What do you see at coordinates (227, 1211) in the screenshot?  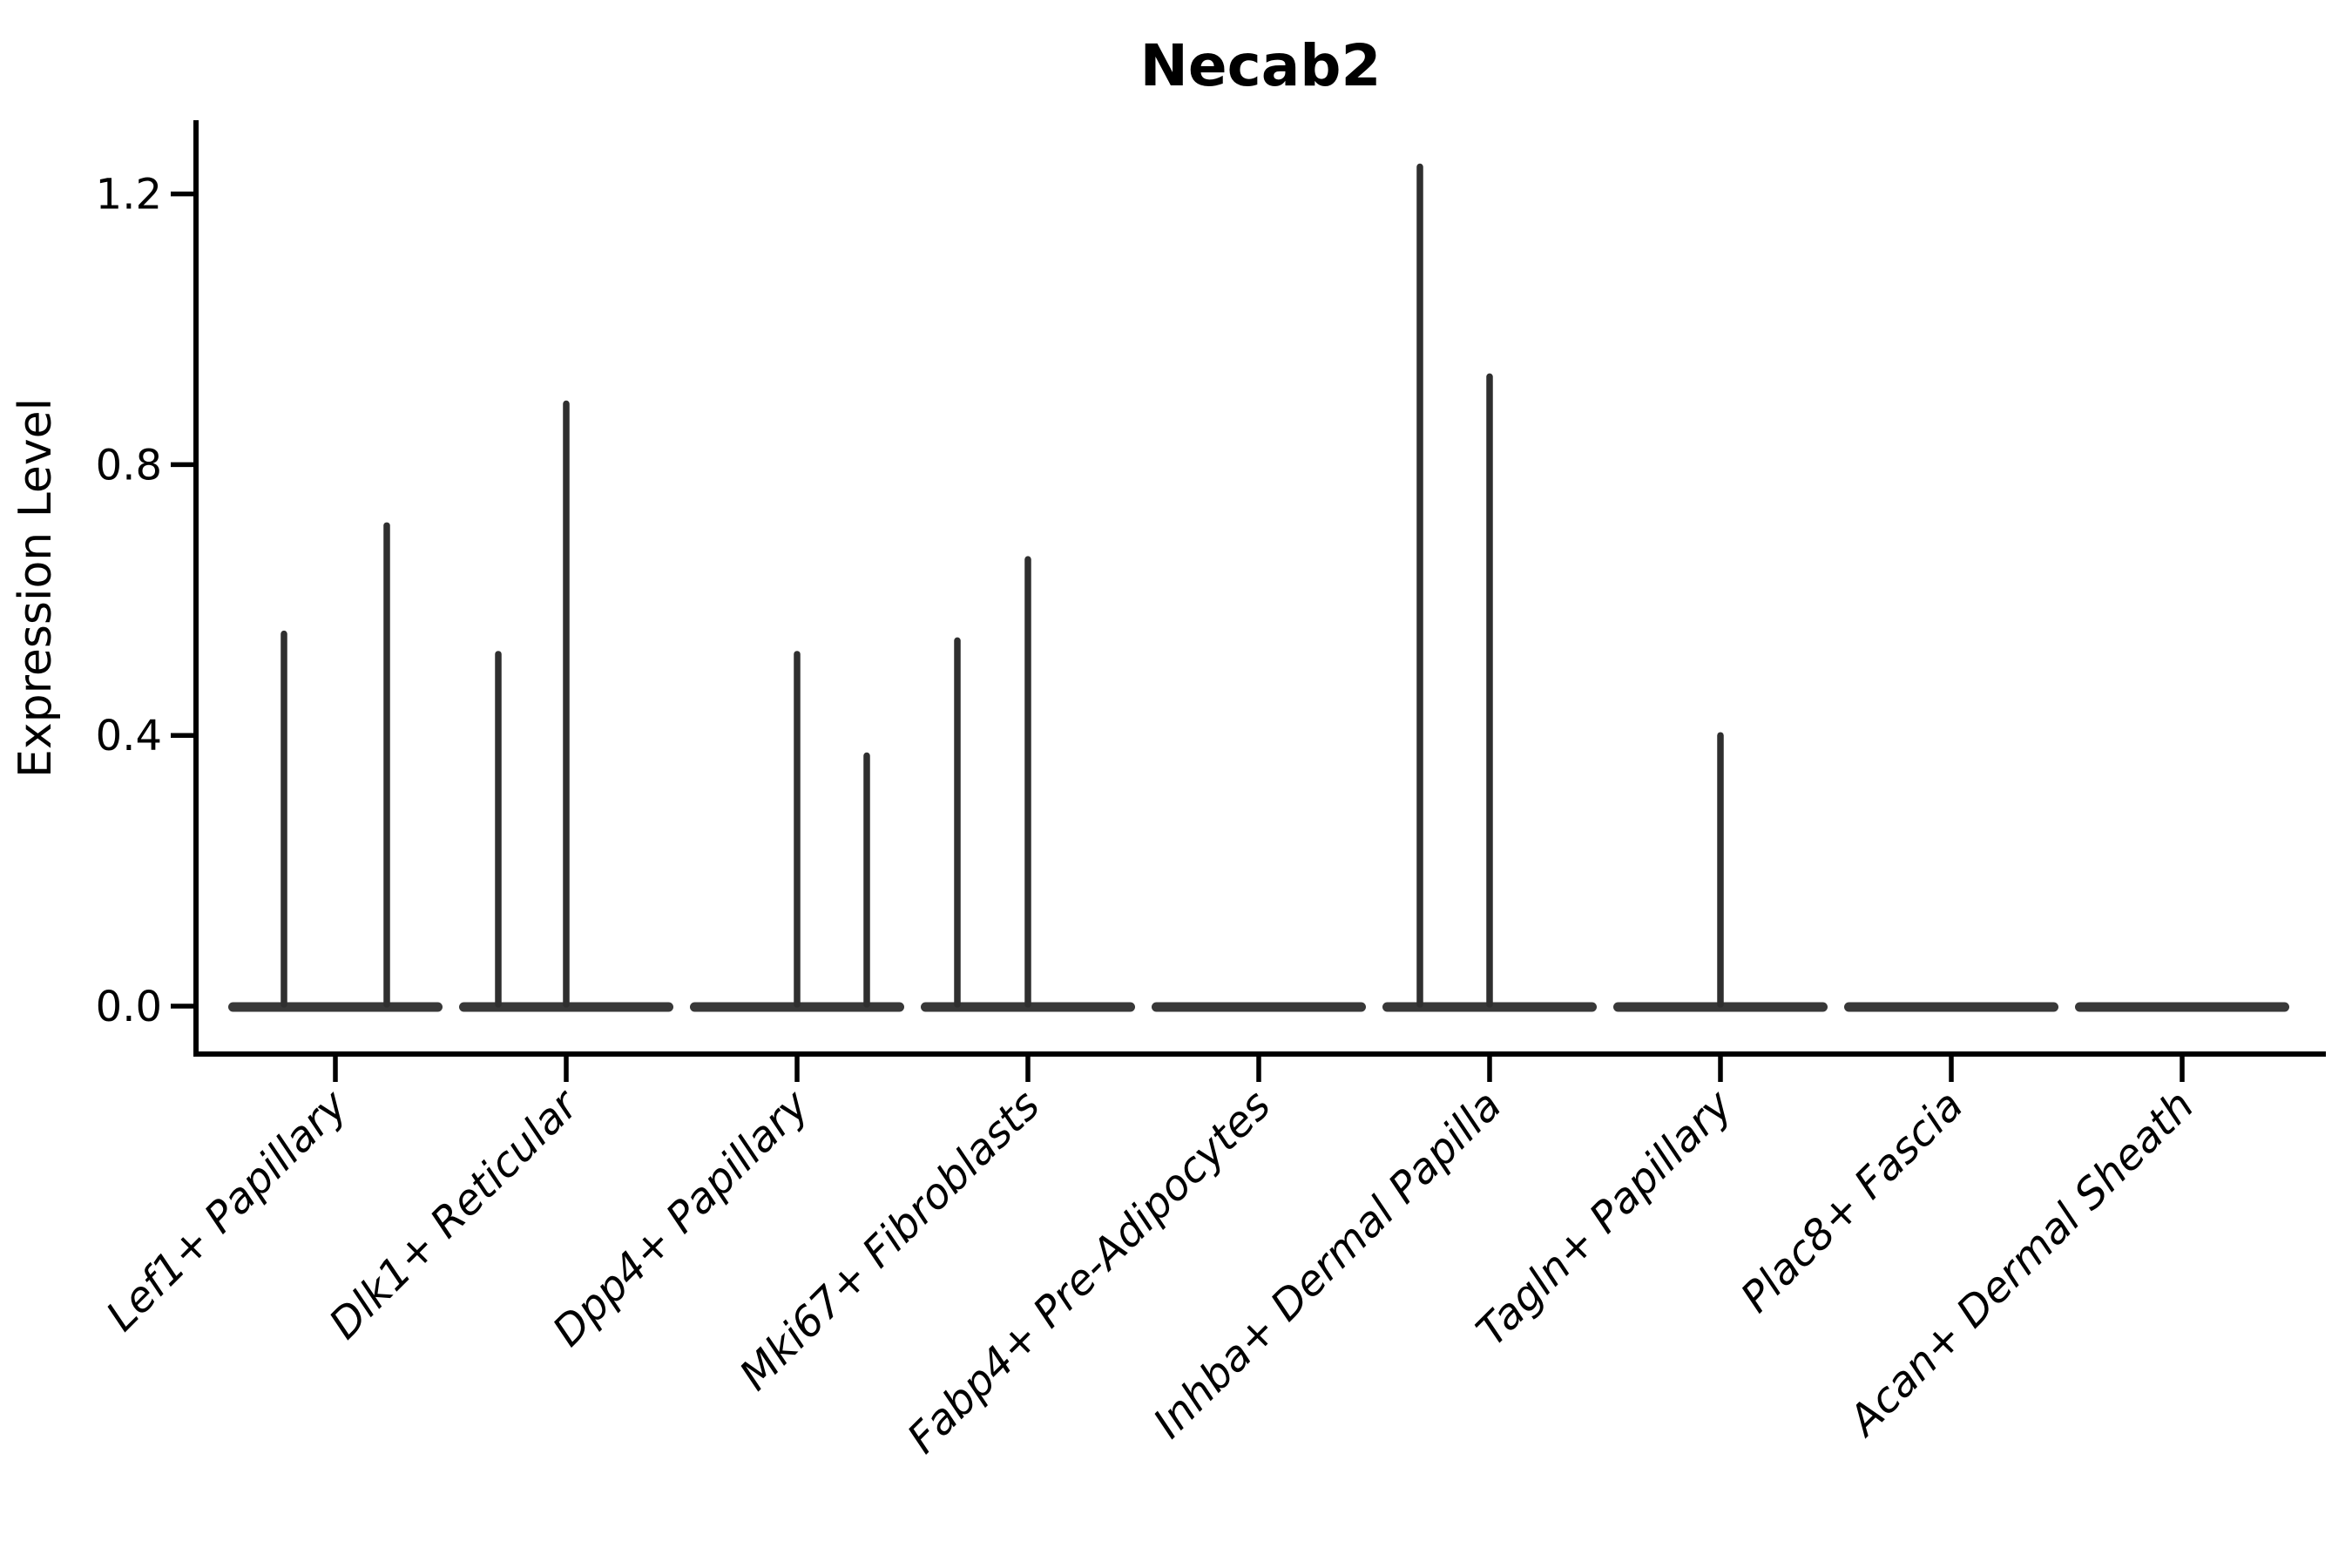 I see `x-tick-label: Lef1+ Papillary` at bounding box center [227, 1211].